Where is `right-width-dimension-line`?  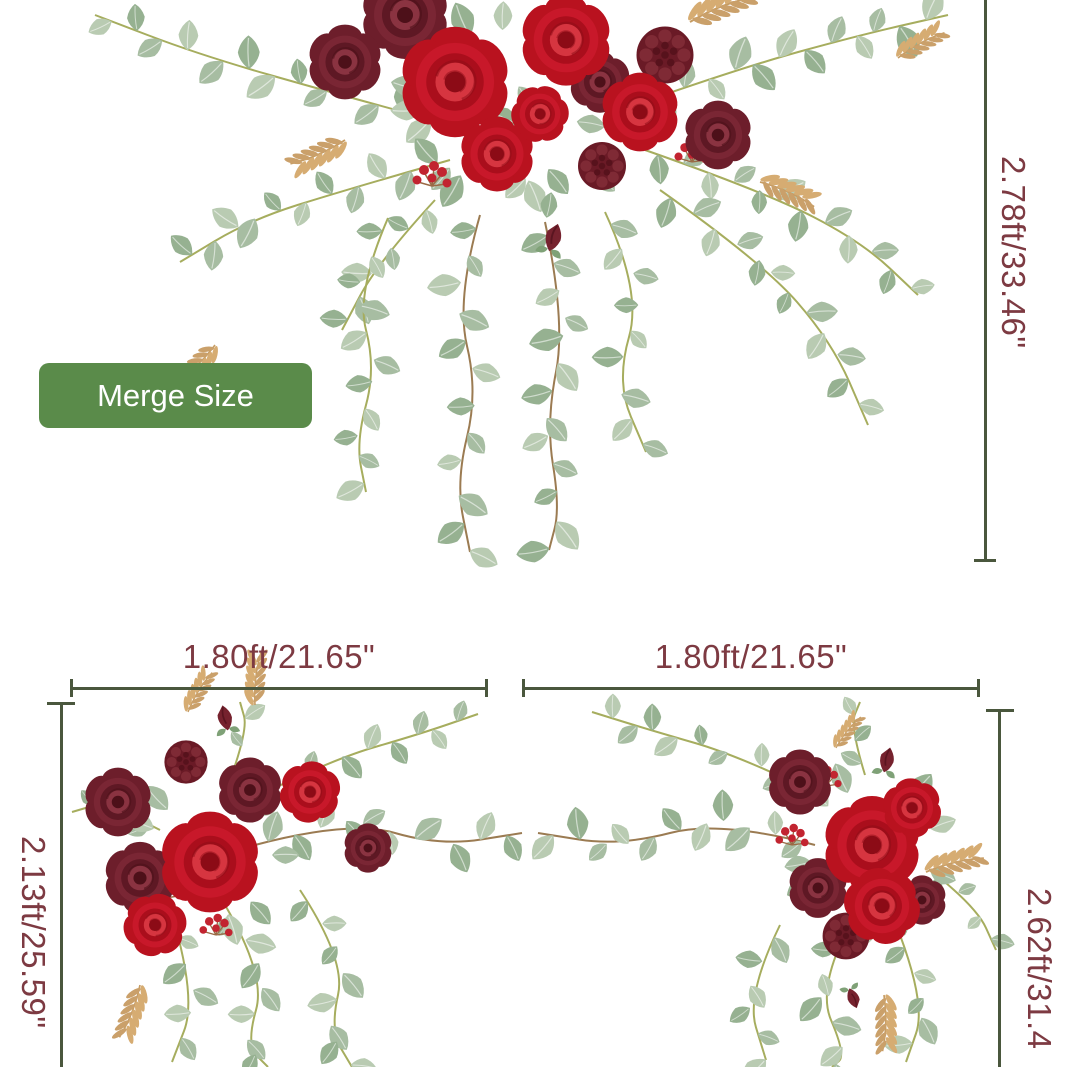 right-width-dimension-line is located at coordinates (751, 688).